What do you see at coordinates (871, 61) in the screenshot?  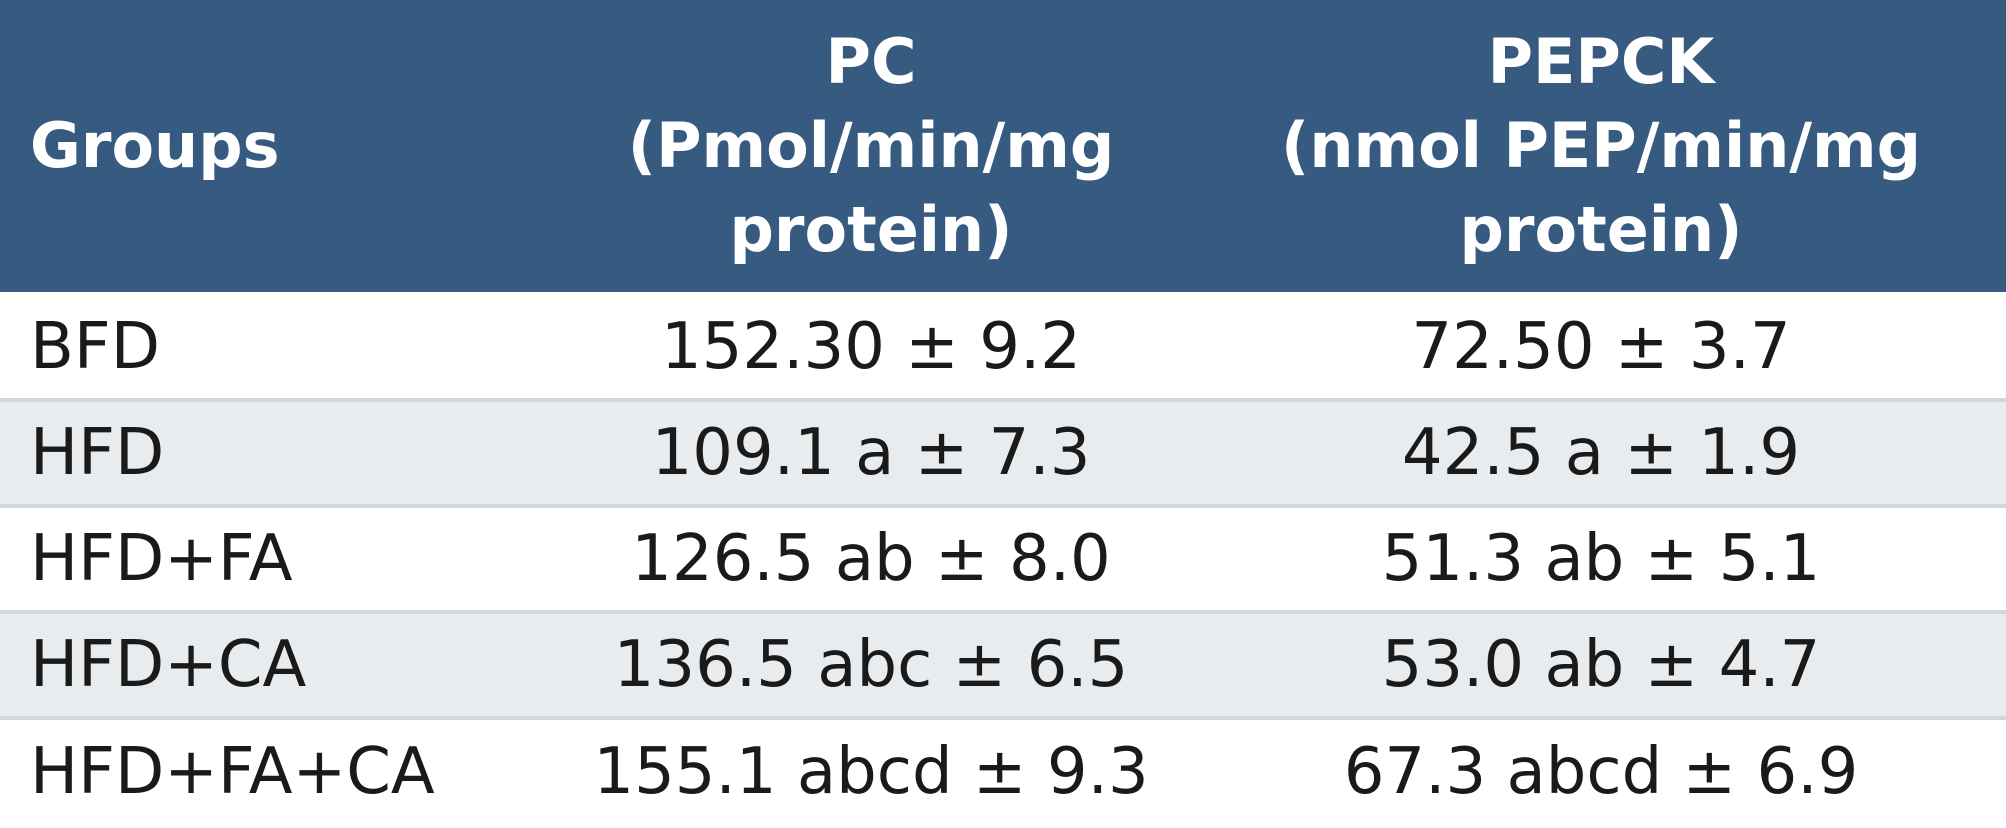 I see `header-pc-line1: PC` at bounding box center [871, 61].